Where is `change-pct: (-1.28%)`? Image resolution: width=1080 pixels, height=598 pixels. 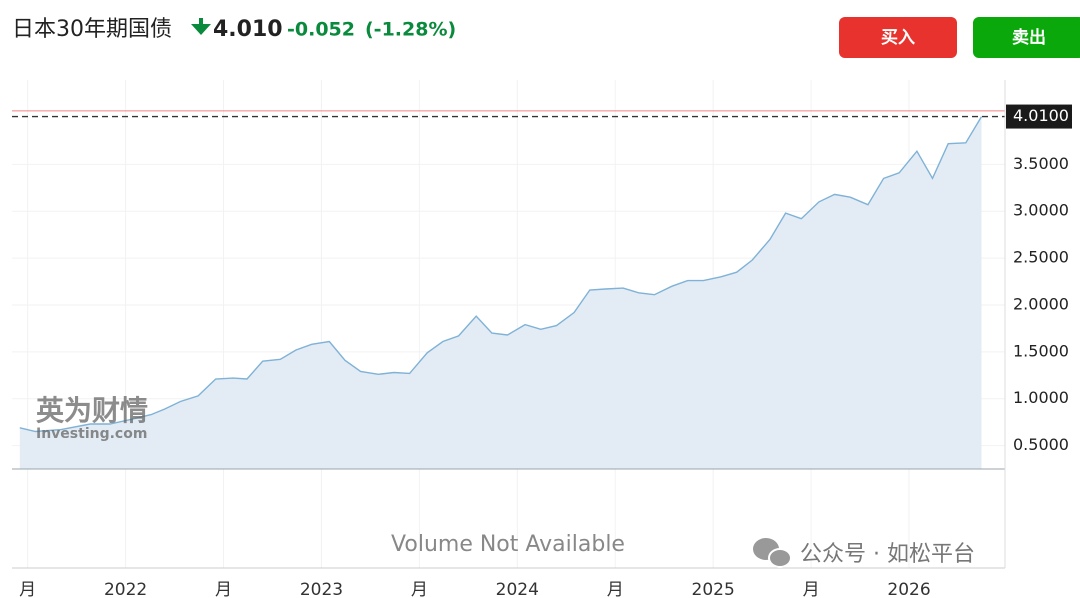
change-pct: (-1.28%) is located at coordinates (410, 30).